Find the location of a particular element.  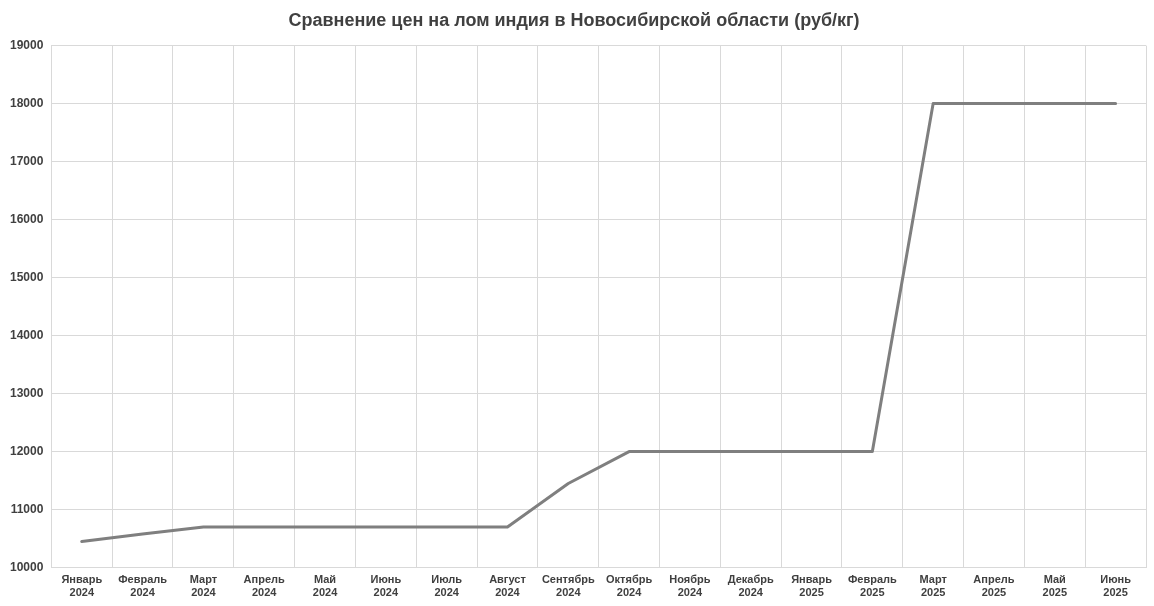

chart-title: Сравнение цен на лом индия в Новосибирской области (руб/кг) is located at coordinates (574, 19).